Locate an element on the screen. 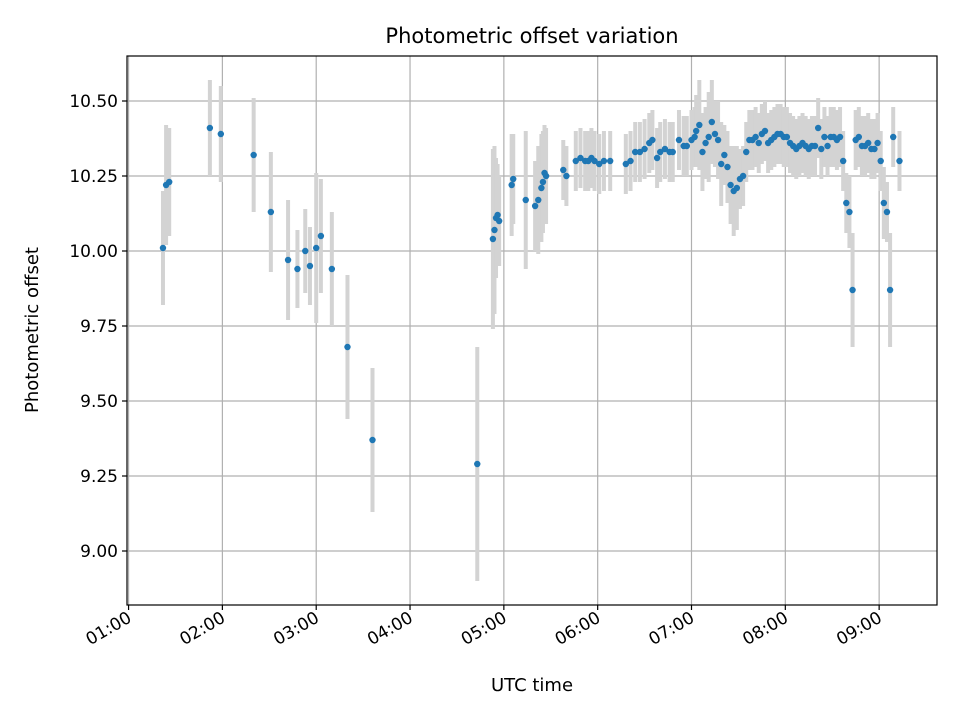 This screenshot has height=720, width=960. y-tick-label: 9.75 is located at coordinates (99, 327).